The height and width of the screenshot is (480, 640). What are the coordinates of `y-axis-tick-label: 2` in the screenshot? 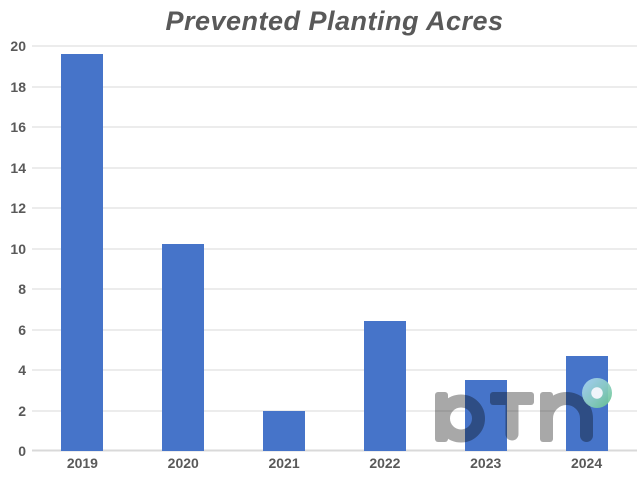 It's located at (22, 410).